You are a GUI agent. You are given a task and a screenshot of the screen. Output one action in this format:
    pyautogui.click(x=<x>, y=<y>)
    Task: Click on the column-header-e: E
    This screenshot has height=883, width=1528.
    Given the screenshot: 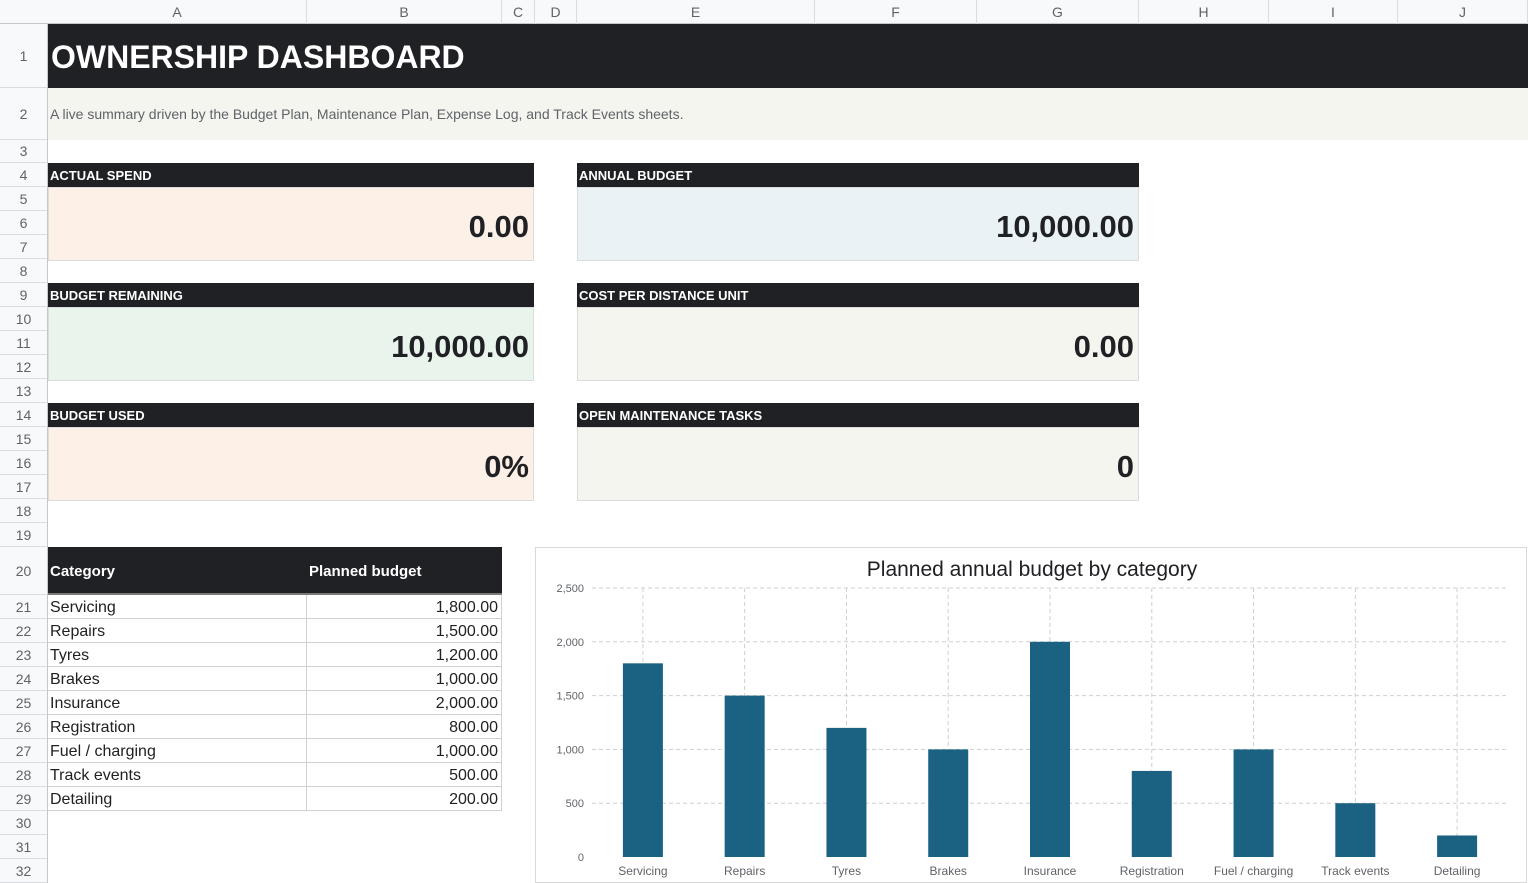 What is the action you would take?
    pyautogui.click(x=696, y=12)
    